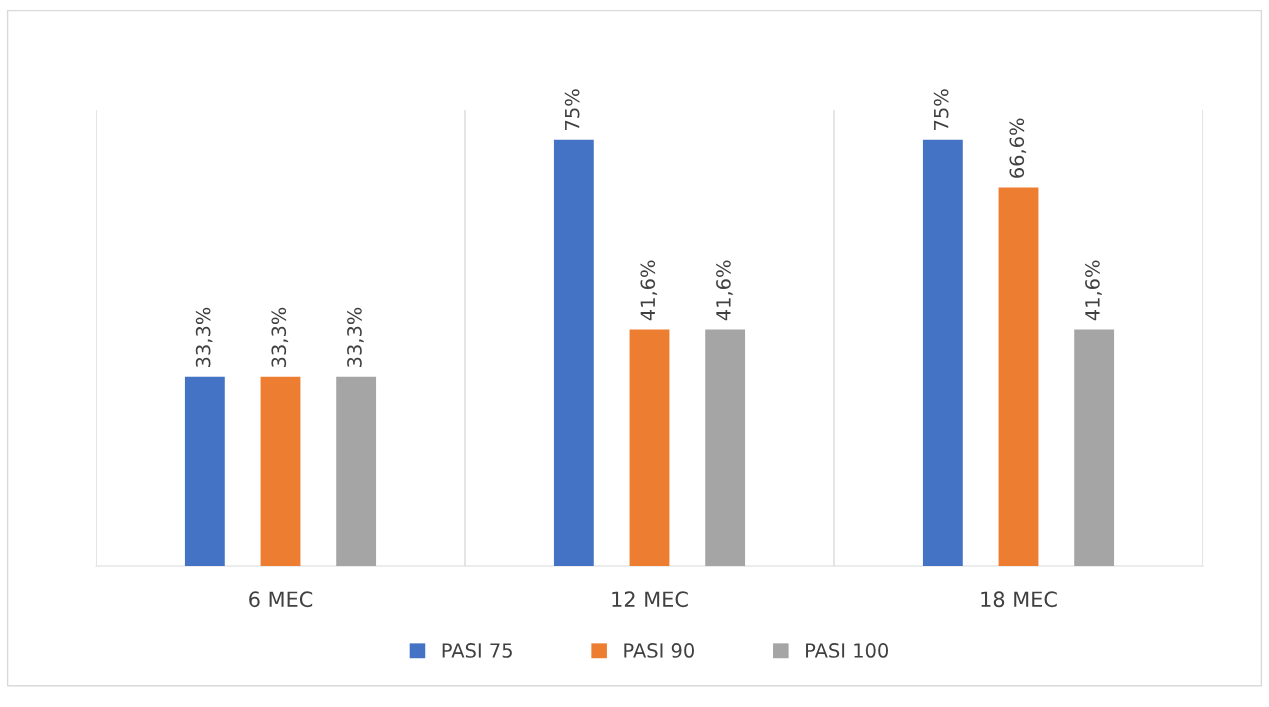 The width and height of the screenshot is (1269, 707). Describe the element at coordinates (477, 650) in the screenshot. I see `legend-label: PASI 75` at that location.